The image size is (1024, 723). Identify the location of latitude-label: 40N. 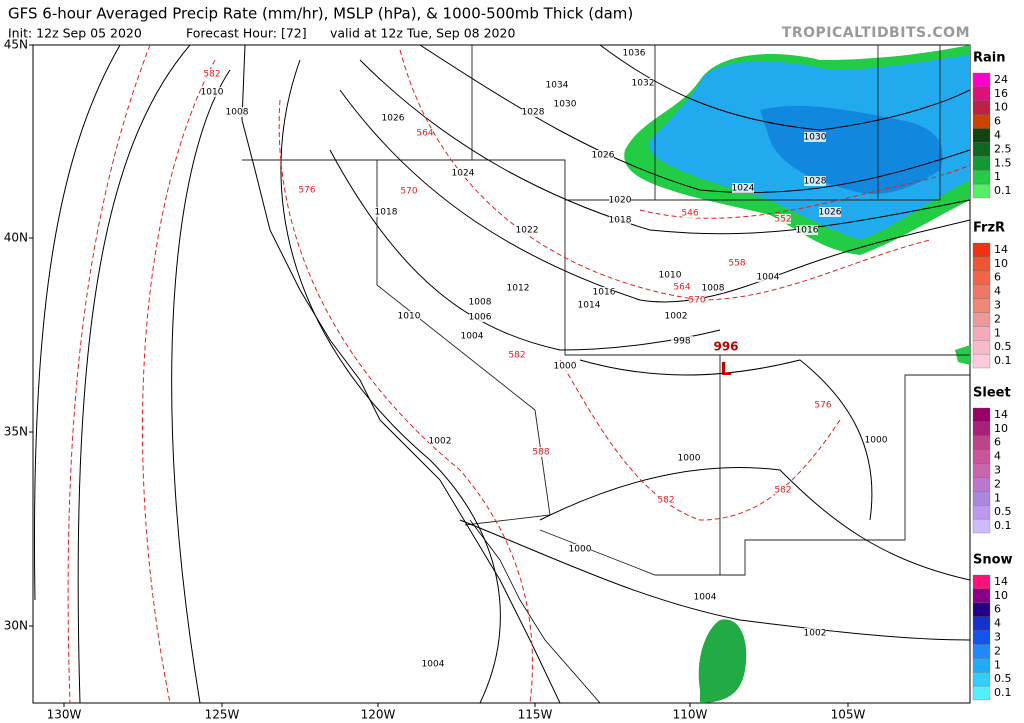
(16, 238).